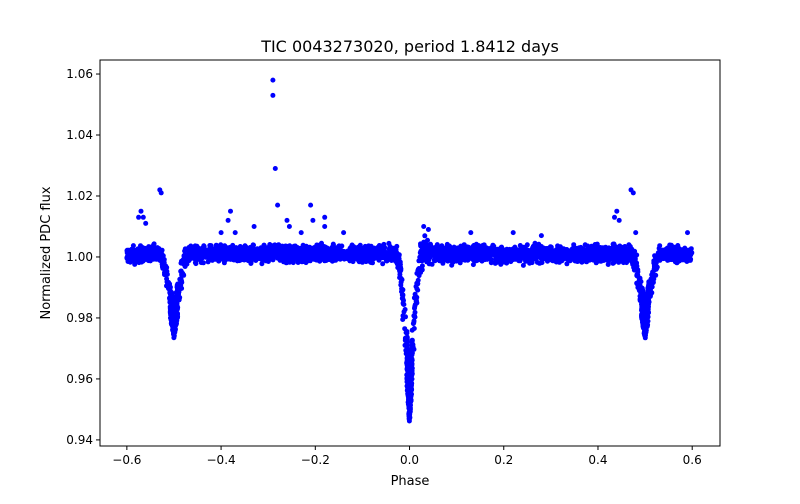  What do you see at coordinates (503, 460) in the screenshot?
I see `x-tick-label: 0.2` at bounding box center [503, 460].